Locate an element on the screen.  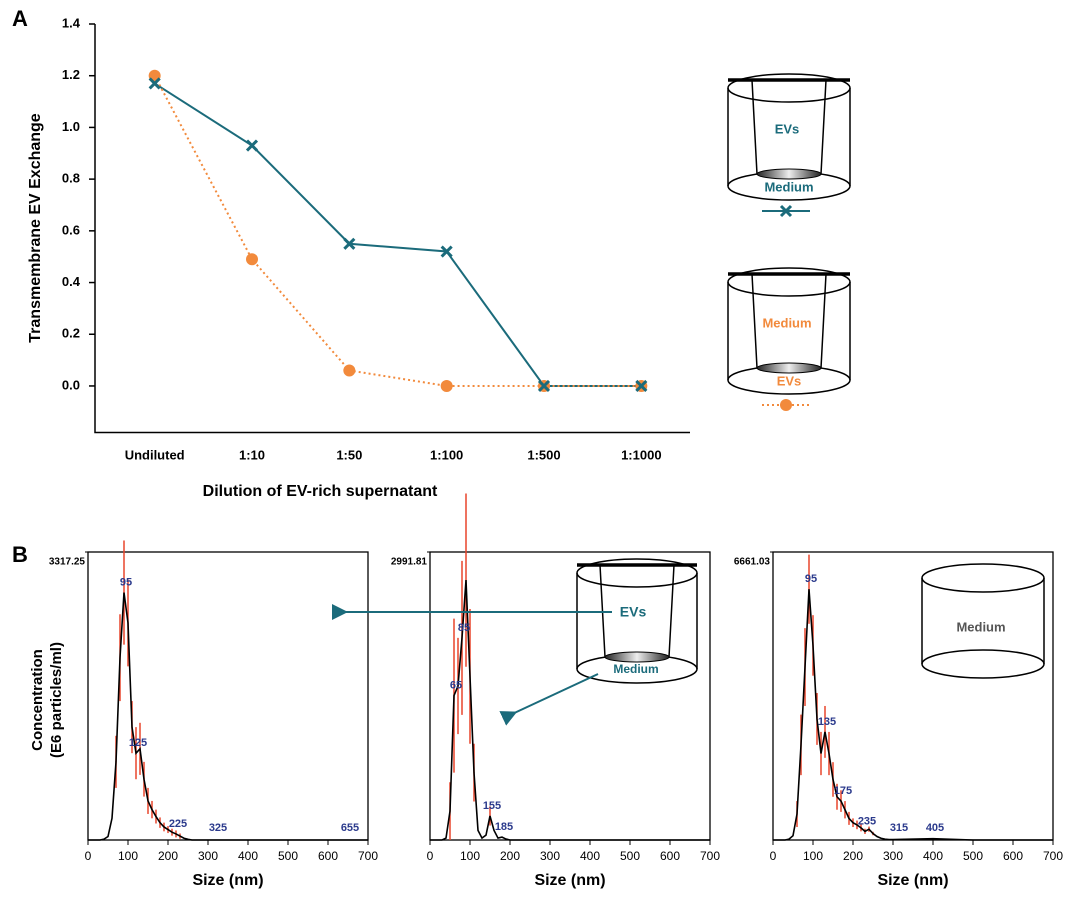
x-tick-label: Undiluted is located at coordinates (155, 454).